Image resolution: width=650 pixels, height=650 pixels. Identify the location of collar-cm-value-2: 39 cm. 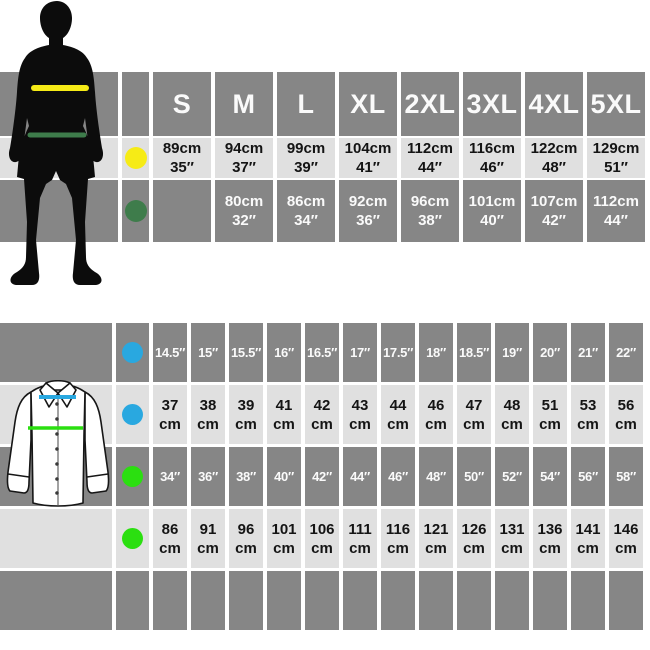
(246, 414).